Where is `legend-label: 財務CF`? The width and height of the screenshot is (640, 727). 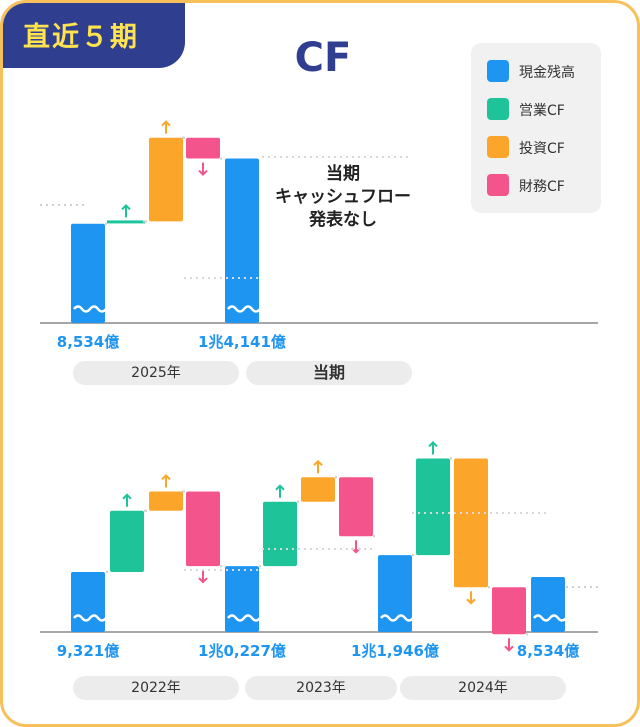 legend-label: 財務CF is located at coordinates (542, 187).